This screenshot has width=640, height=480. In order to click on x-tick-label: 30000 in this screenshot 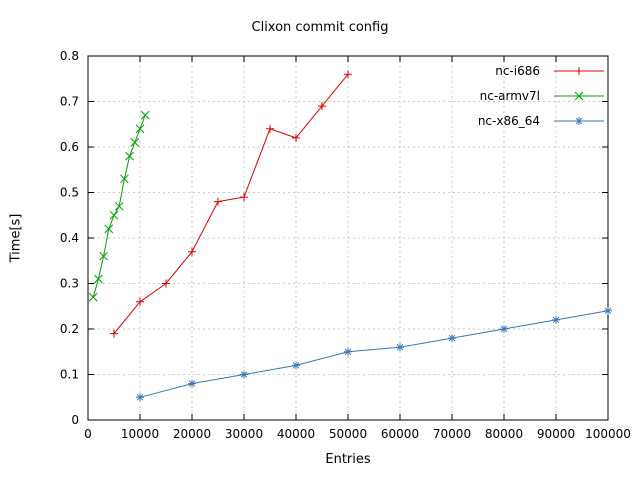, I will do `click(244, 434)`.